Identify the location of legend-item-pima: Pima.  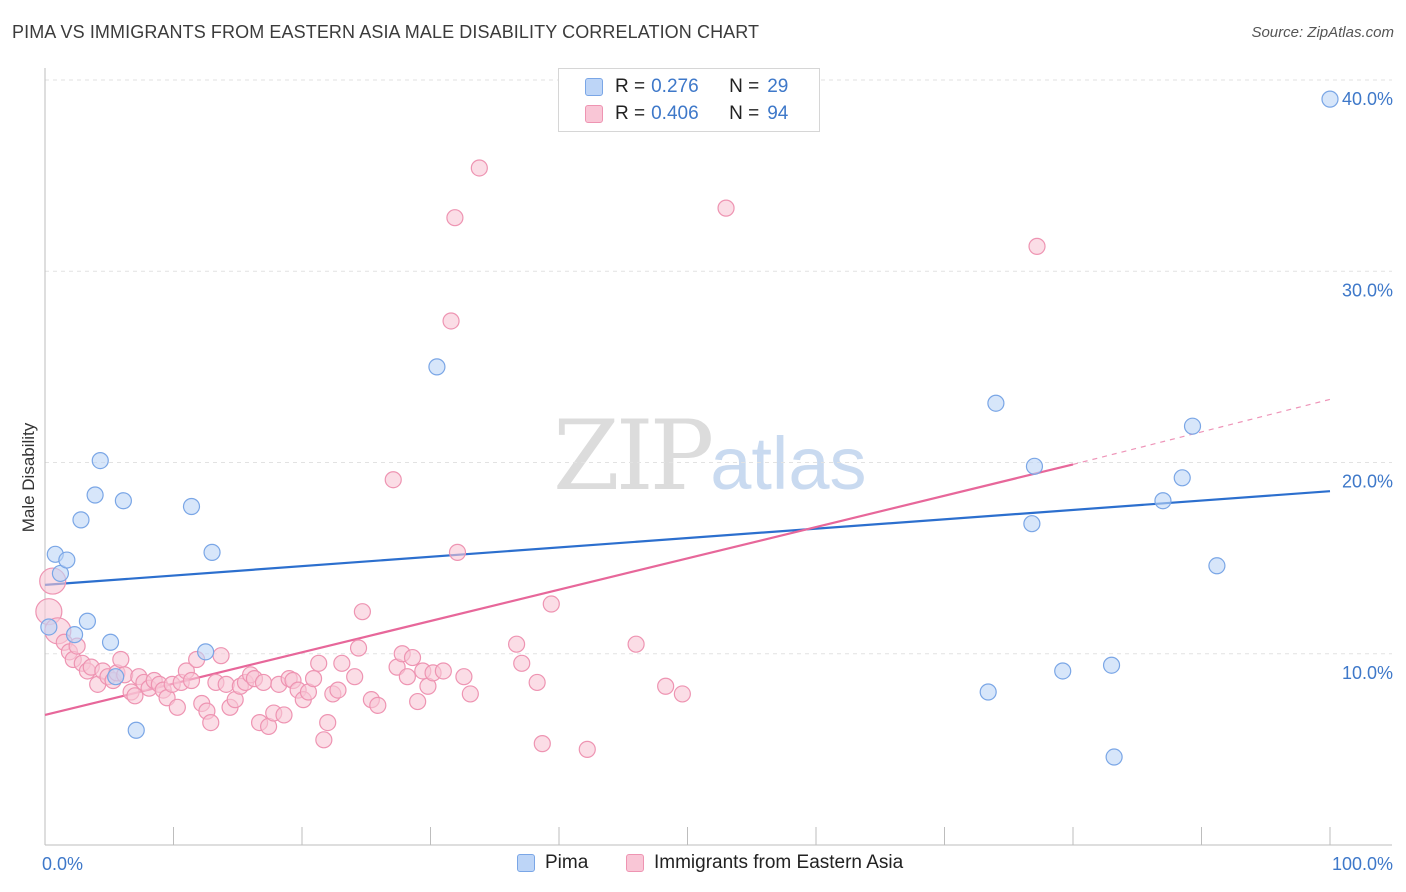
(552, 863).